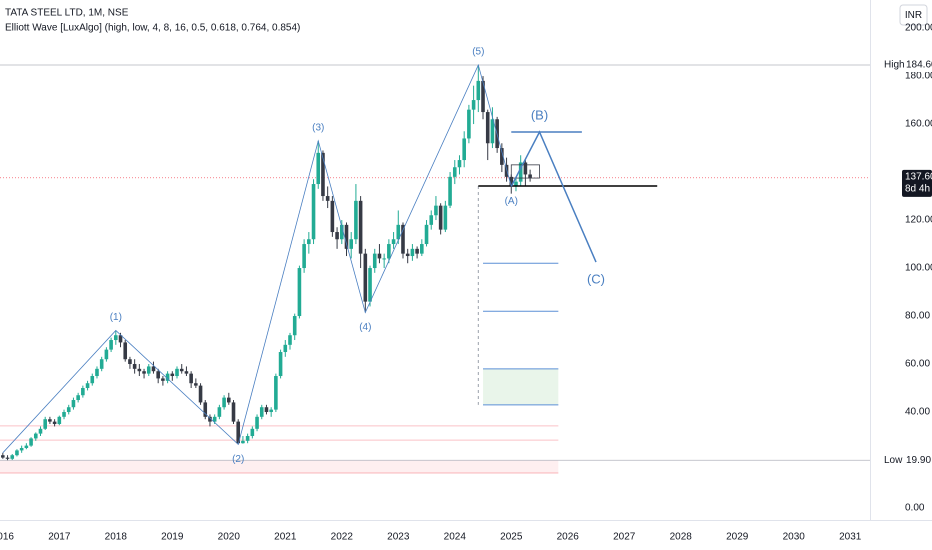 The width and height of the screenshot is (932, 550). Describe the element at coordinates (893, 460) in the screenshot. I see `low-label: Low` at that location.